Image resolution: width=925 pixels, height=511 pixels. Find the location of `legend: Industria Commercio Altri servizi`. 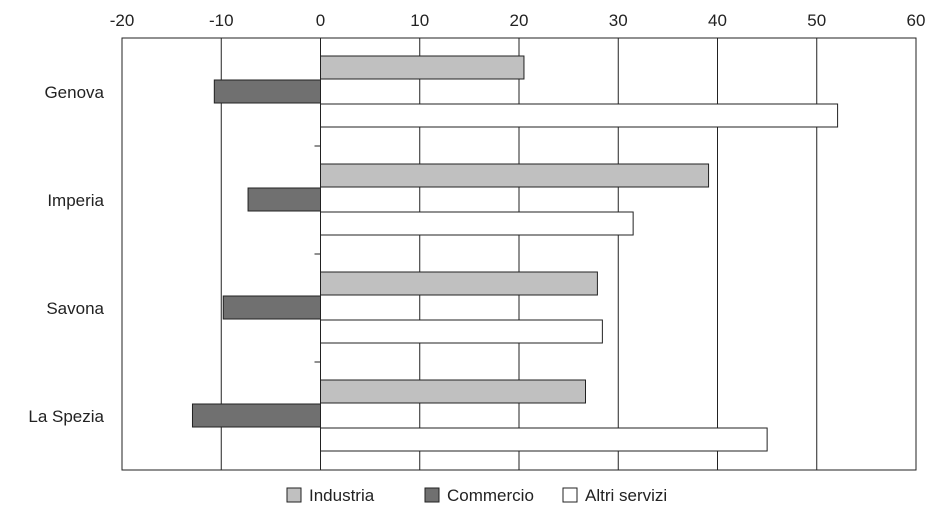

legend: Industria Commercio Altri servizi is located at coordinates (476, 495).